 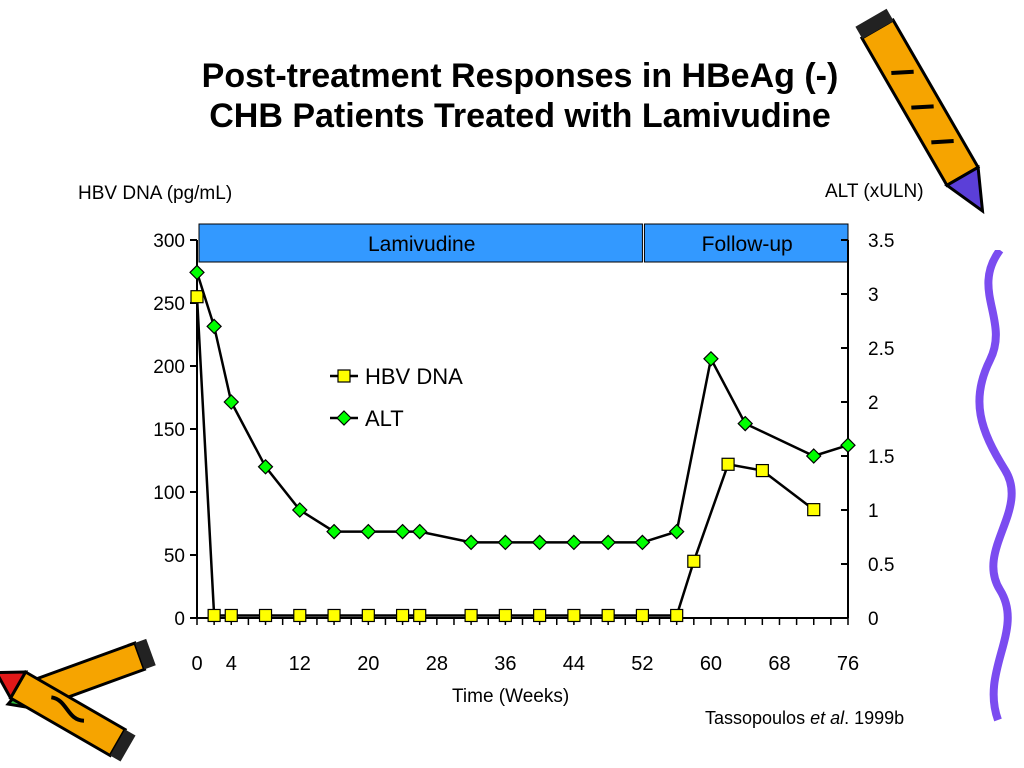 I want to click on squiggle-decoration-icon, so click(x=995, y=486).